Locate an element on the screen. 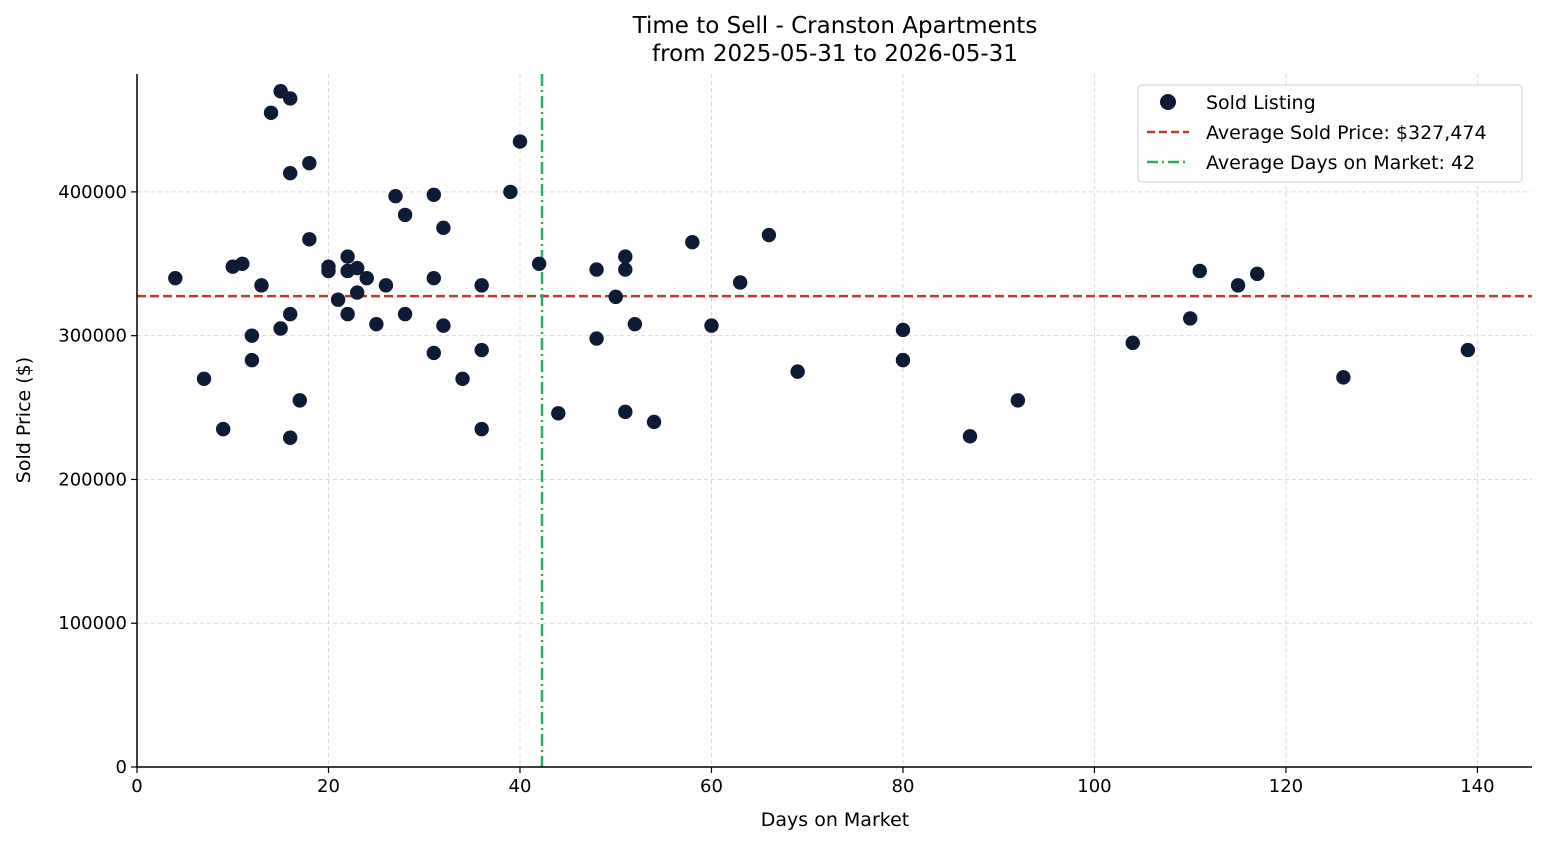  x-tick-label: 120 is located at coordinates (1286, 786).